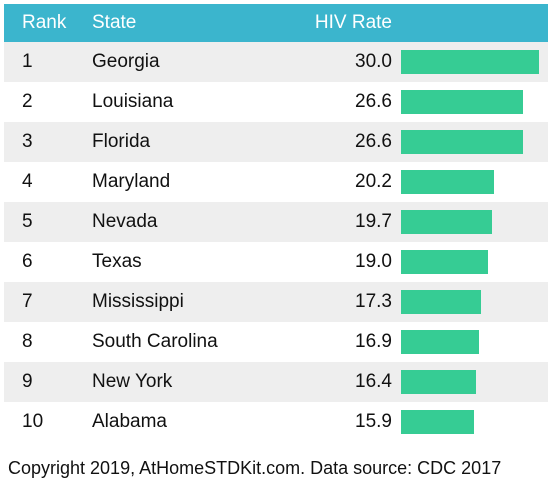 This screenshot has height=491, width=552. What do you see at coordinates (27, 261) in the screenshot?
I see `rank-cell: 6` at bounding box center [27, 261].